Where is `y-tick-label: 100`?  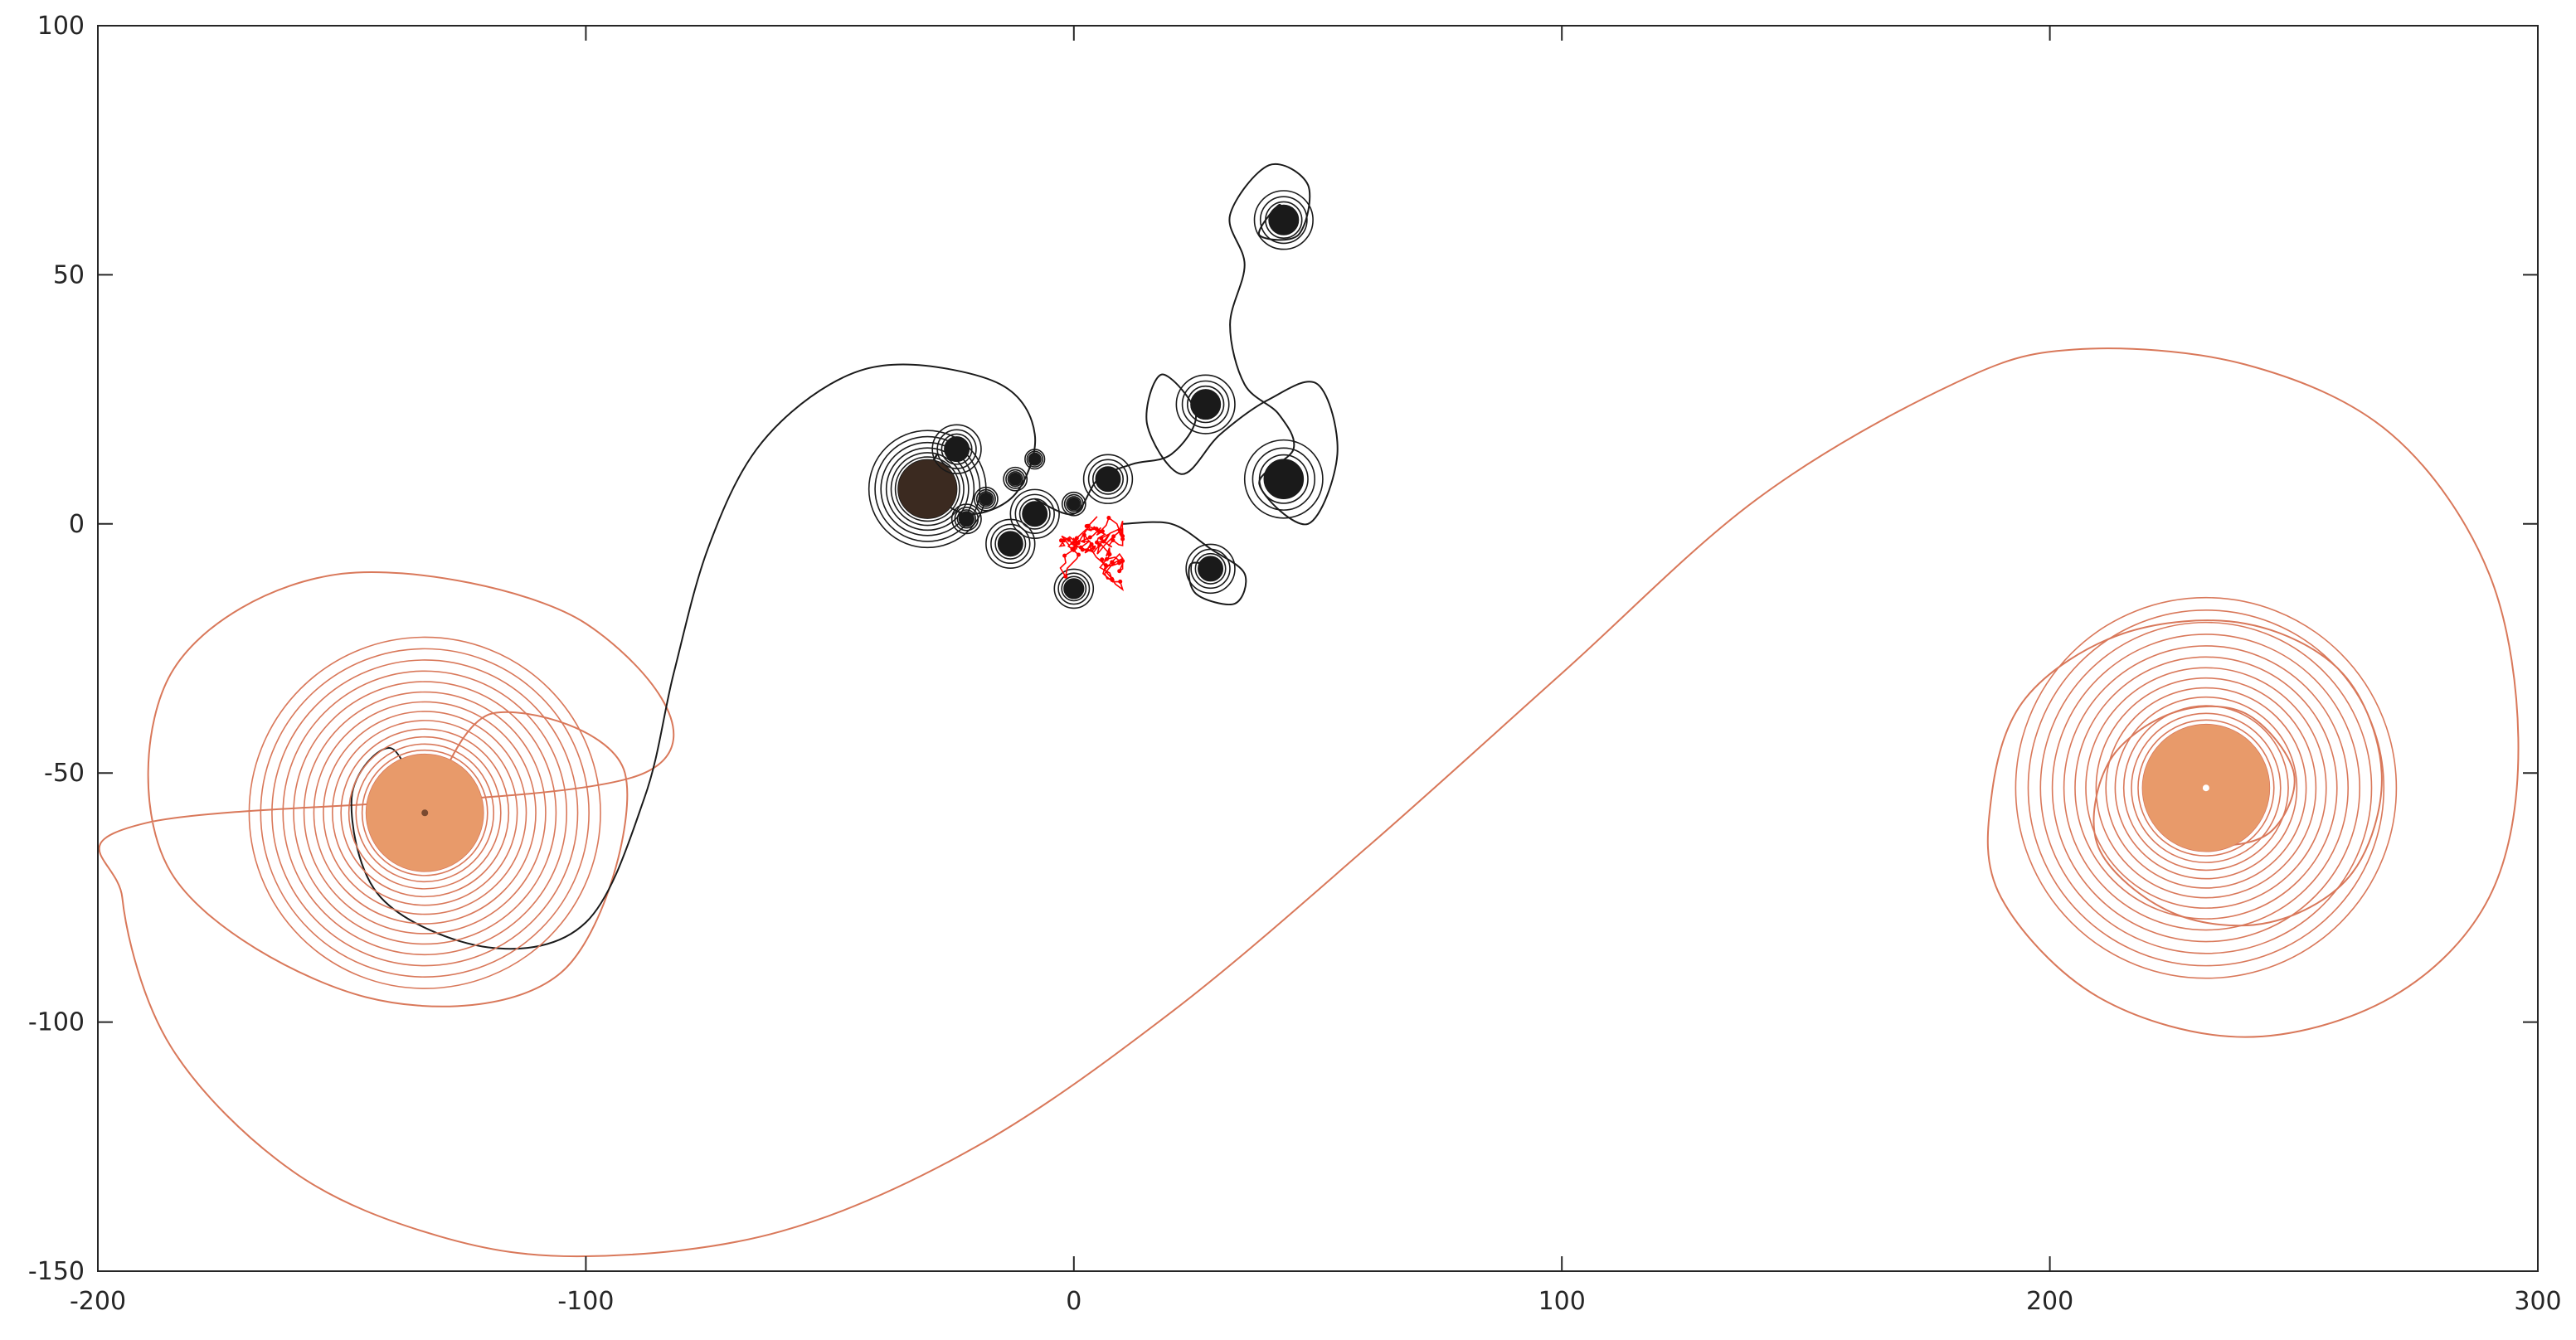
y-tick-label: 100 is located at coordinates (61, 26).